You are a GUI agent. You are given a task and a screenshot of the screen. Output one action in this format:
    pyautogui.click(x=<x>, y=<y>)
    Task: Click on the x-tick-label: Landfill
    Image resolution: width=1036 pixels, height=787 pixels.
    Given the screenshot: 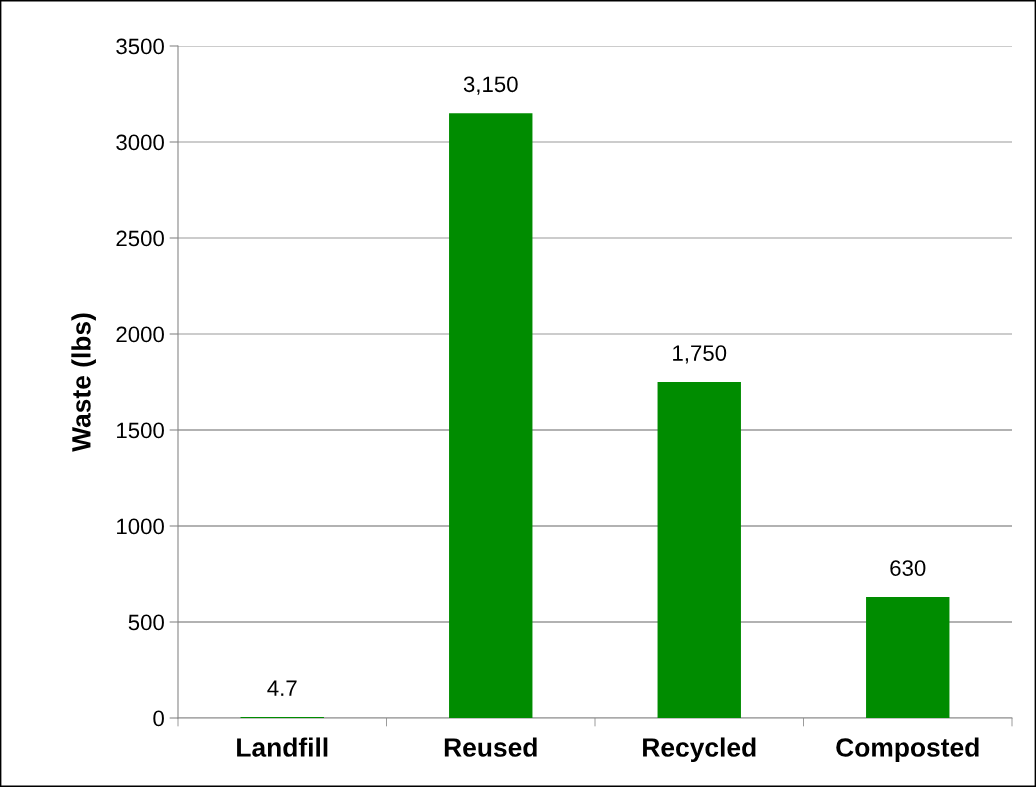 What is the action you would take?
    pyautogui.click(x=282, y=747)
    